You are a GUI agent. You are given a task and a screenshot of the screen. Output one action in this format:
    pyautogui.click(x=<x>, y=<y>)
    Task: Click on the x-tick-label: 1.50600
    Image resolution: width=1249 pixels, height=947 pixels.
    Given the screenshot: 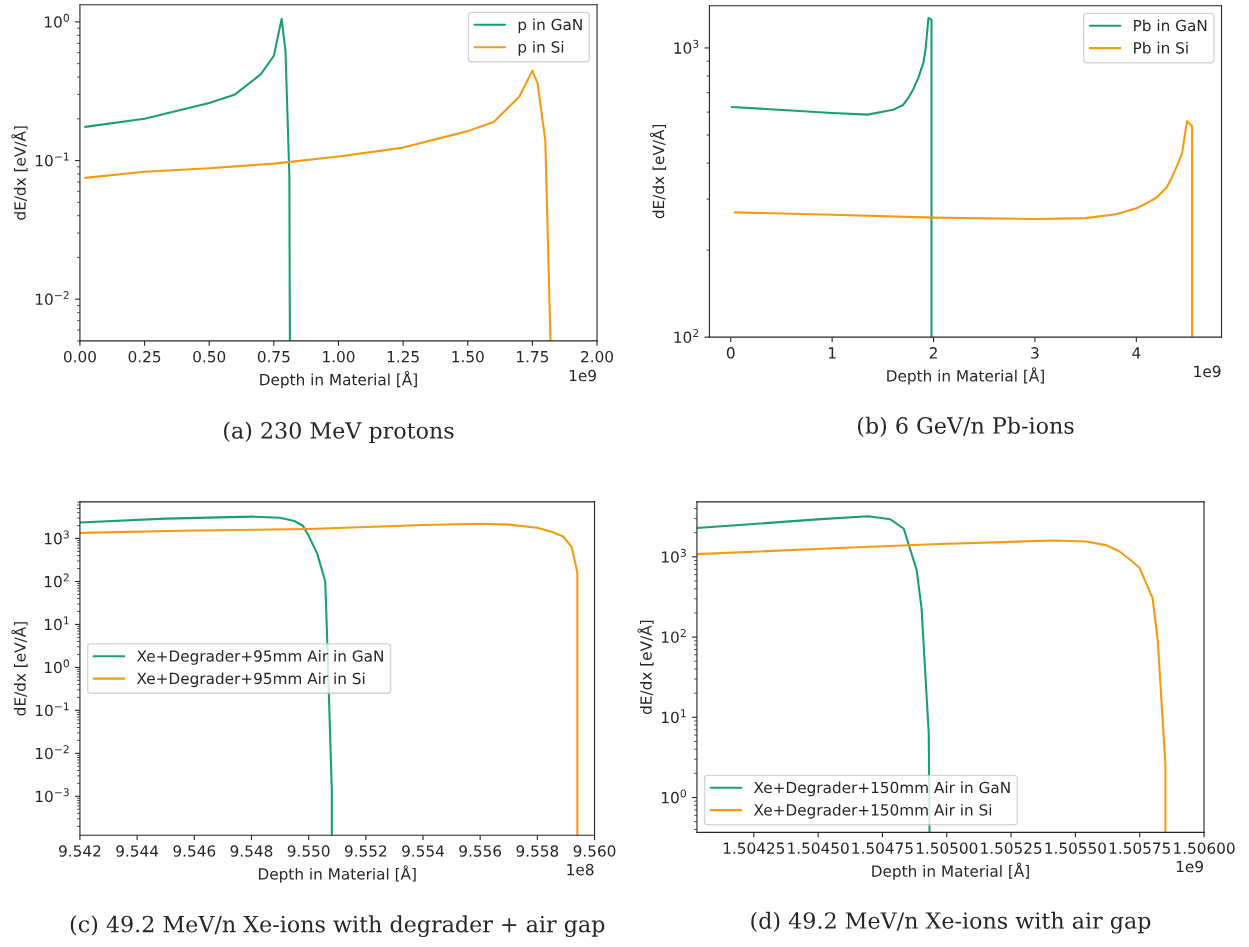 What is the action you would take?
    pyautogui.click(x=1204, y=848)
    